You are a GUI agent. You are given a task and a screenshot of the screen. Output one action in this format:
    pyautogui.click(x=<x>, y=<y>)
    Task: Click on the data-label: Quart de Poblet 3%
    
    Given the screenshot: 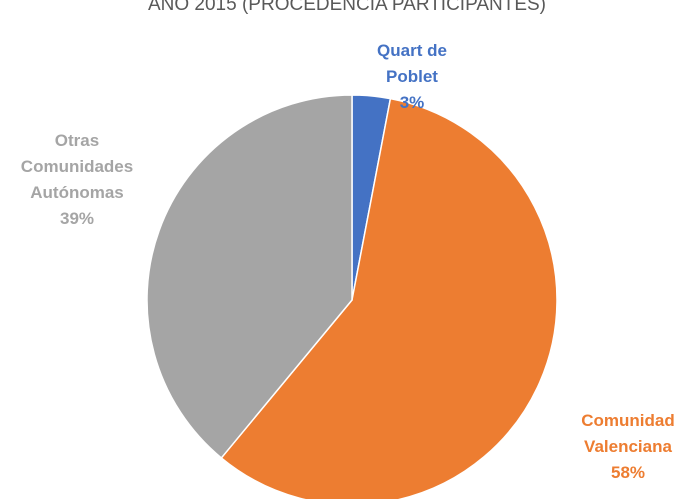 What is the action you would take?
    pyautogui.click(x=412, y=77)
    